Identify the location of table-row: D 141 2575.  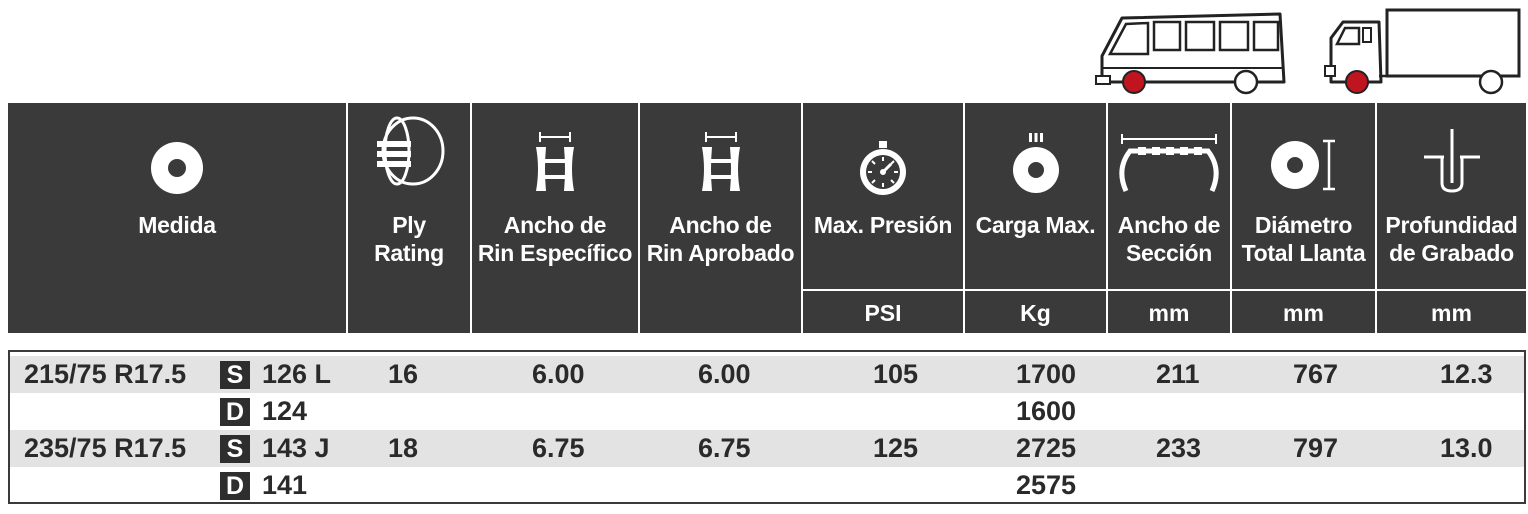
(767, 485).